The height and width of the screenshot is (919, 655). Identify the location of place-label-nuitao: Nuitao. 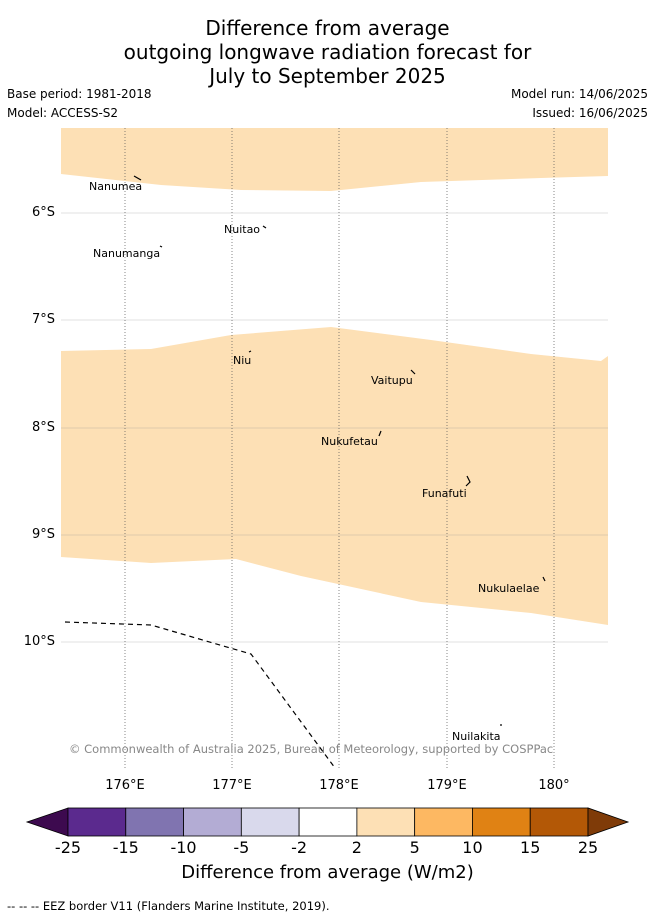
(242, 229).